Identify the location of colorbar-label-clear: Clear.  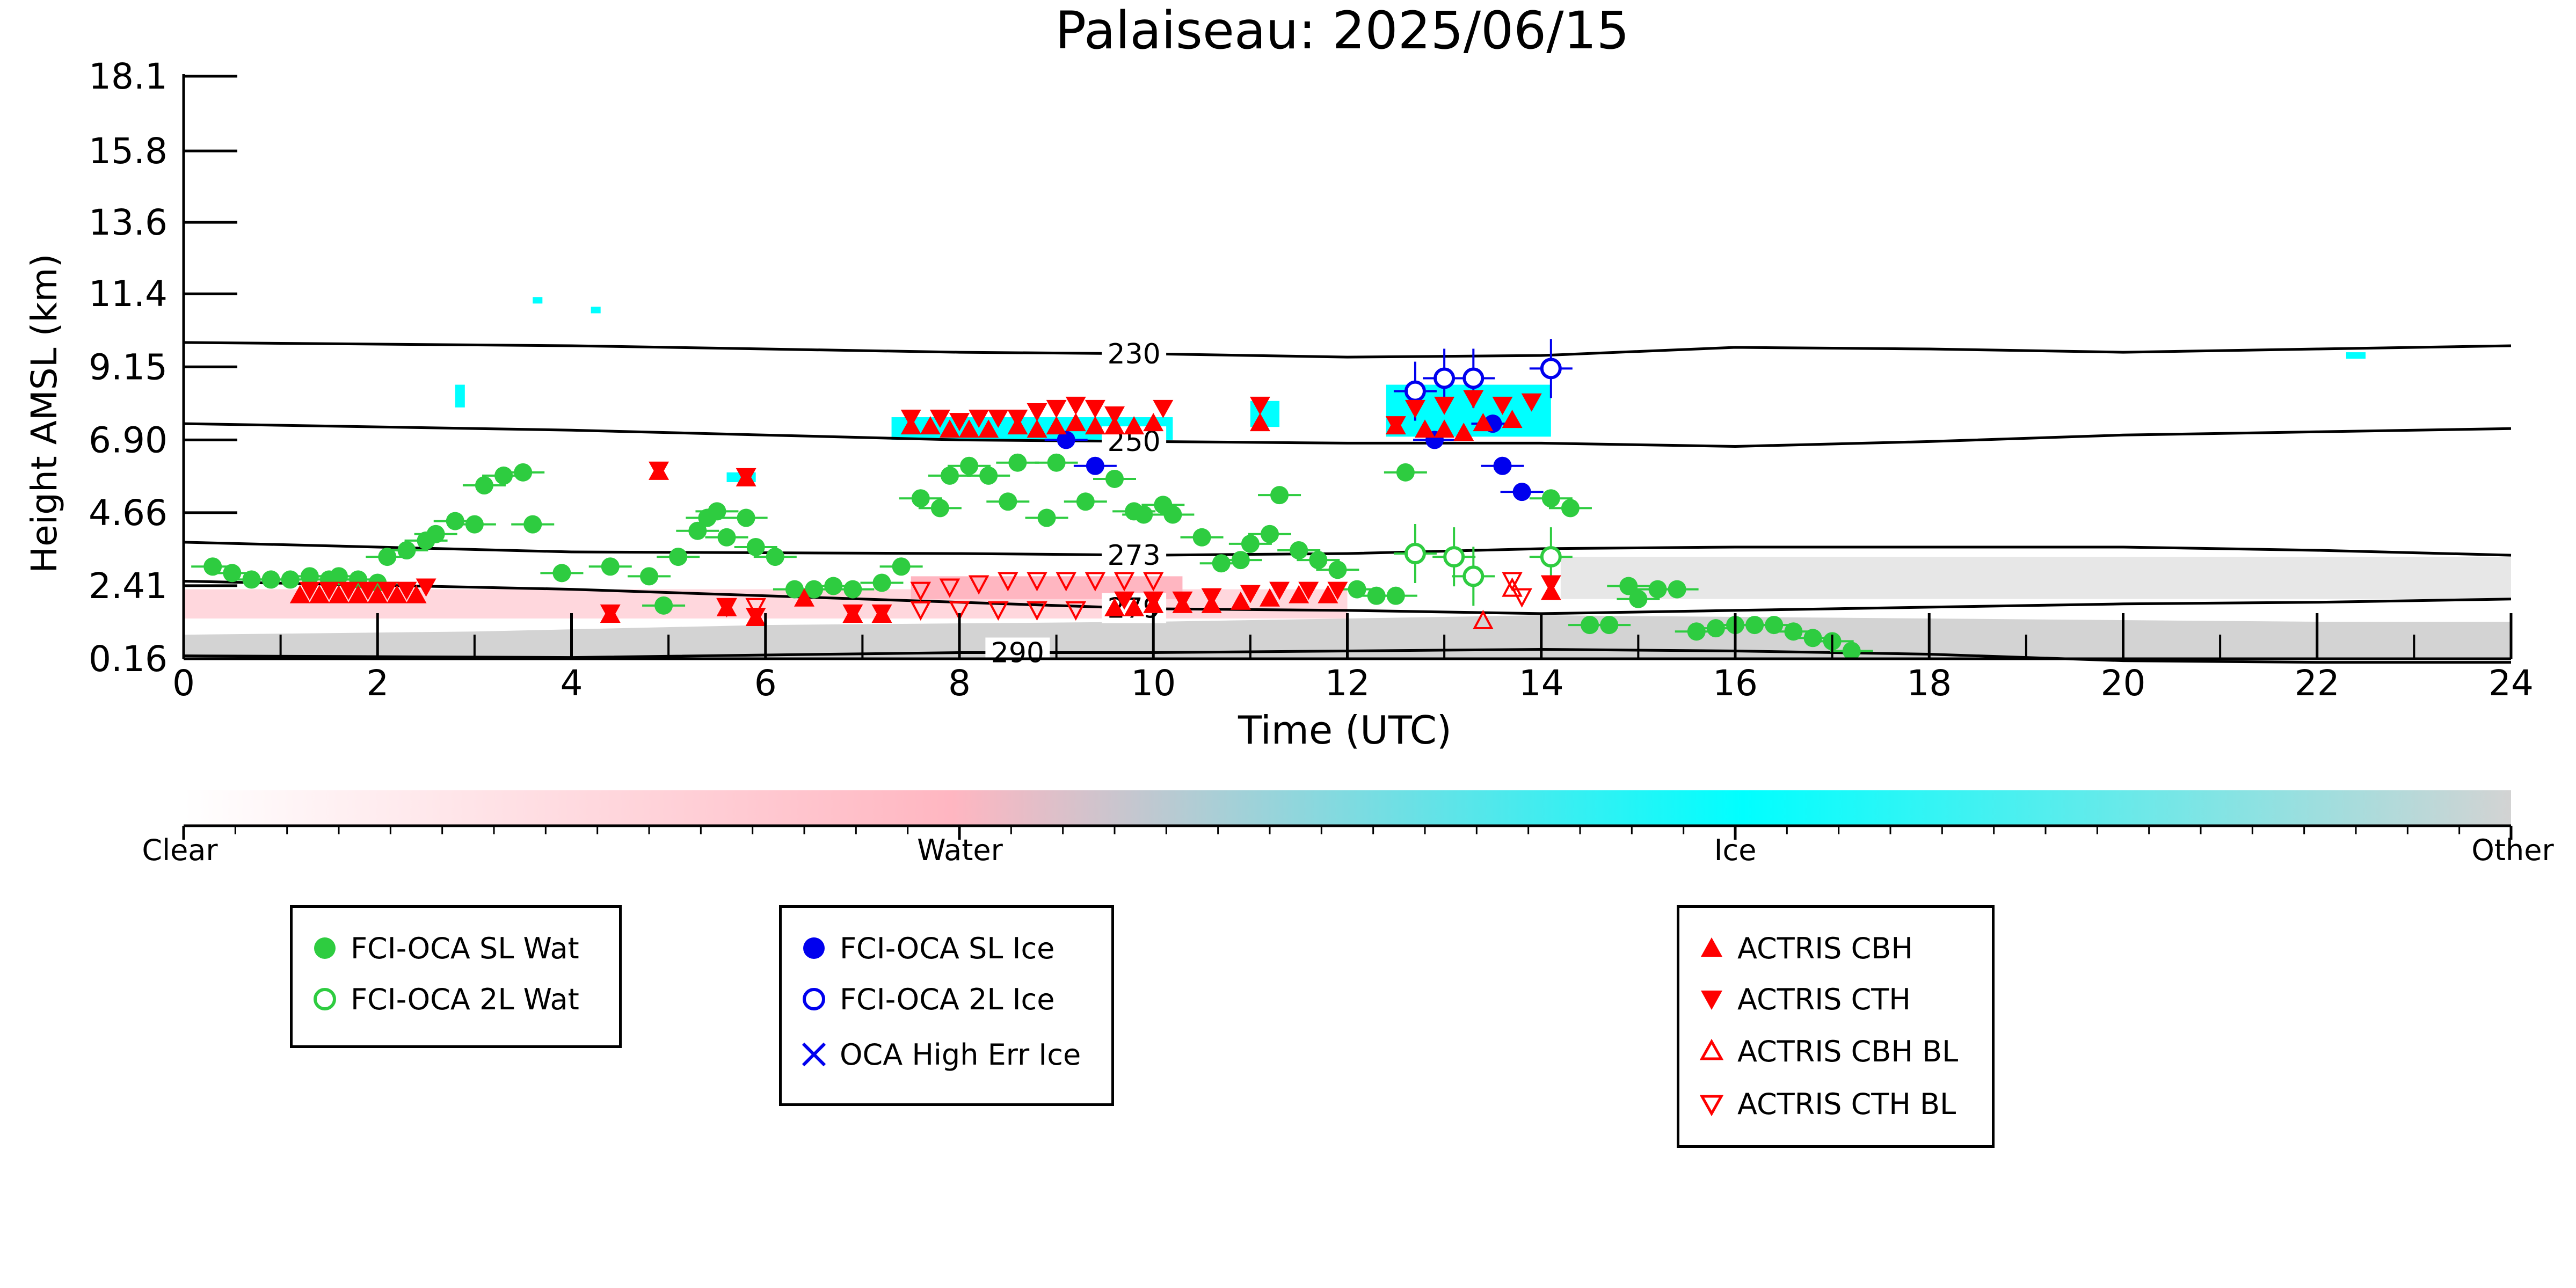
(180, 850).